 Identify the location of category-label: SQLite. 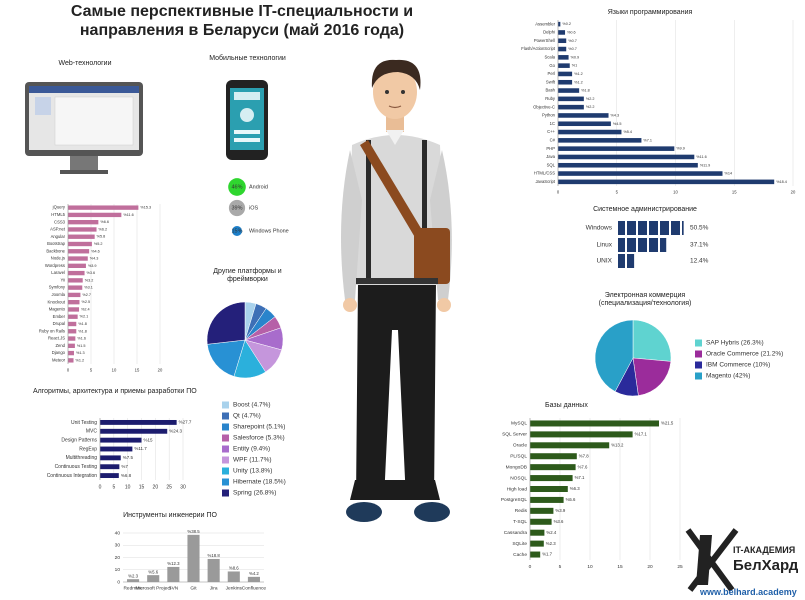
(519, 544).